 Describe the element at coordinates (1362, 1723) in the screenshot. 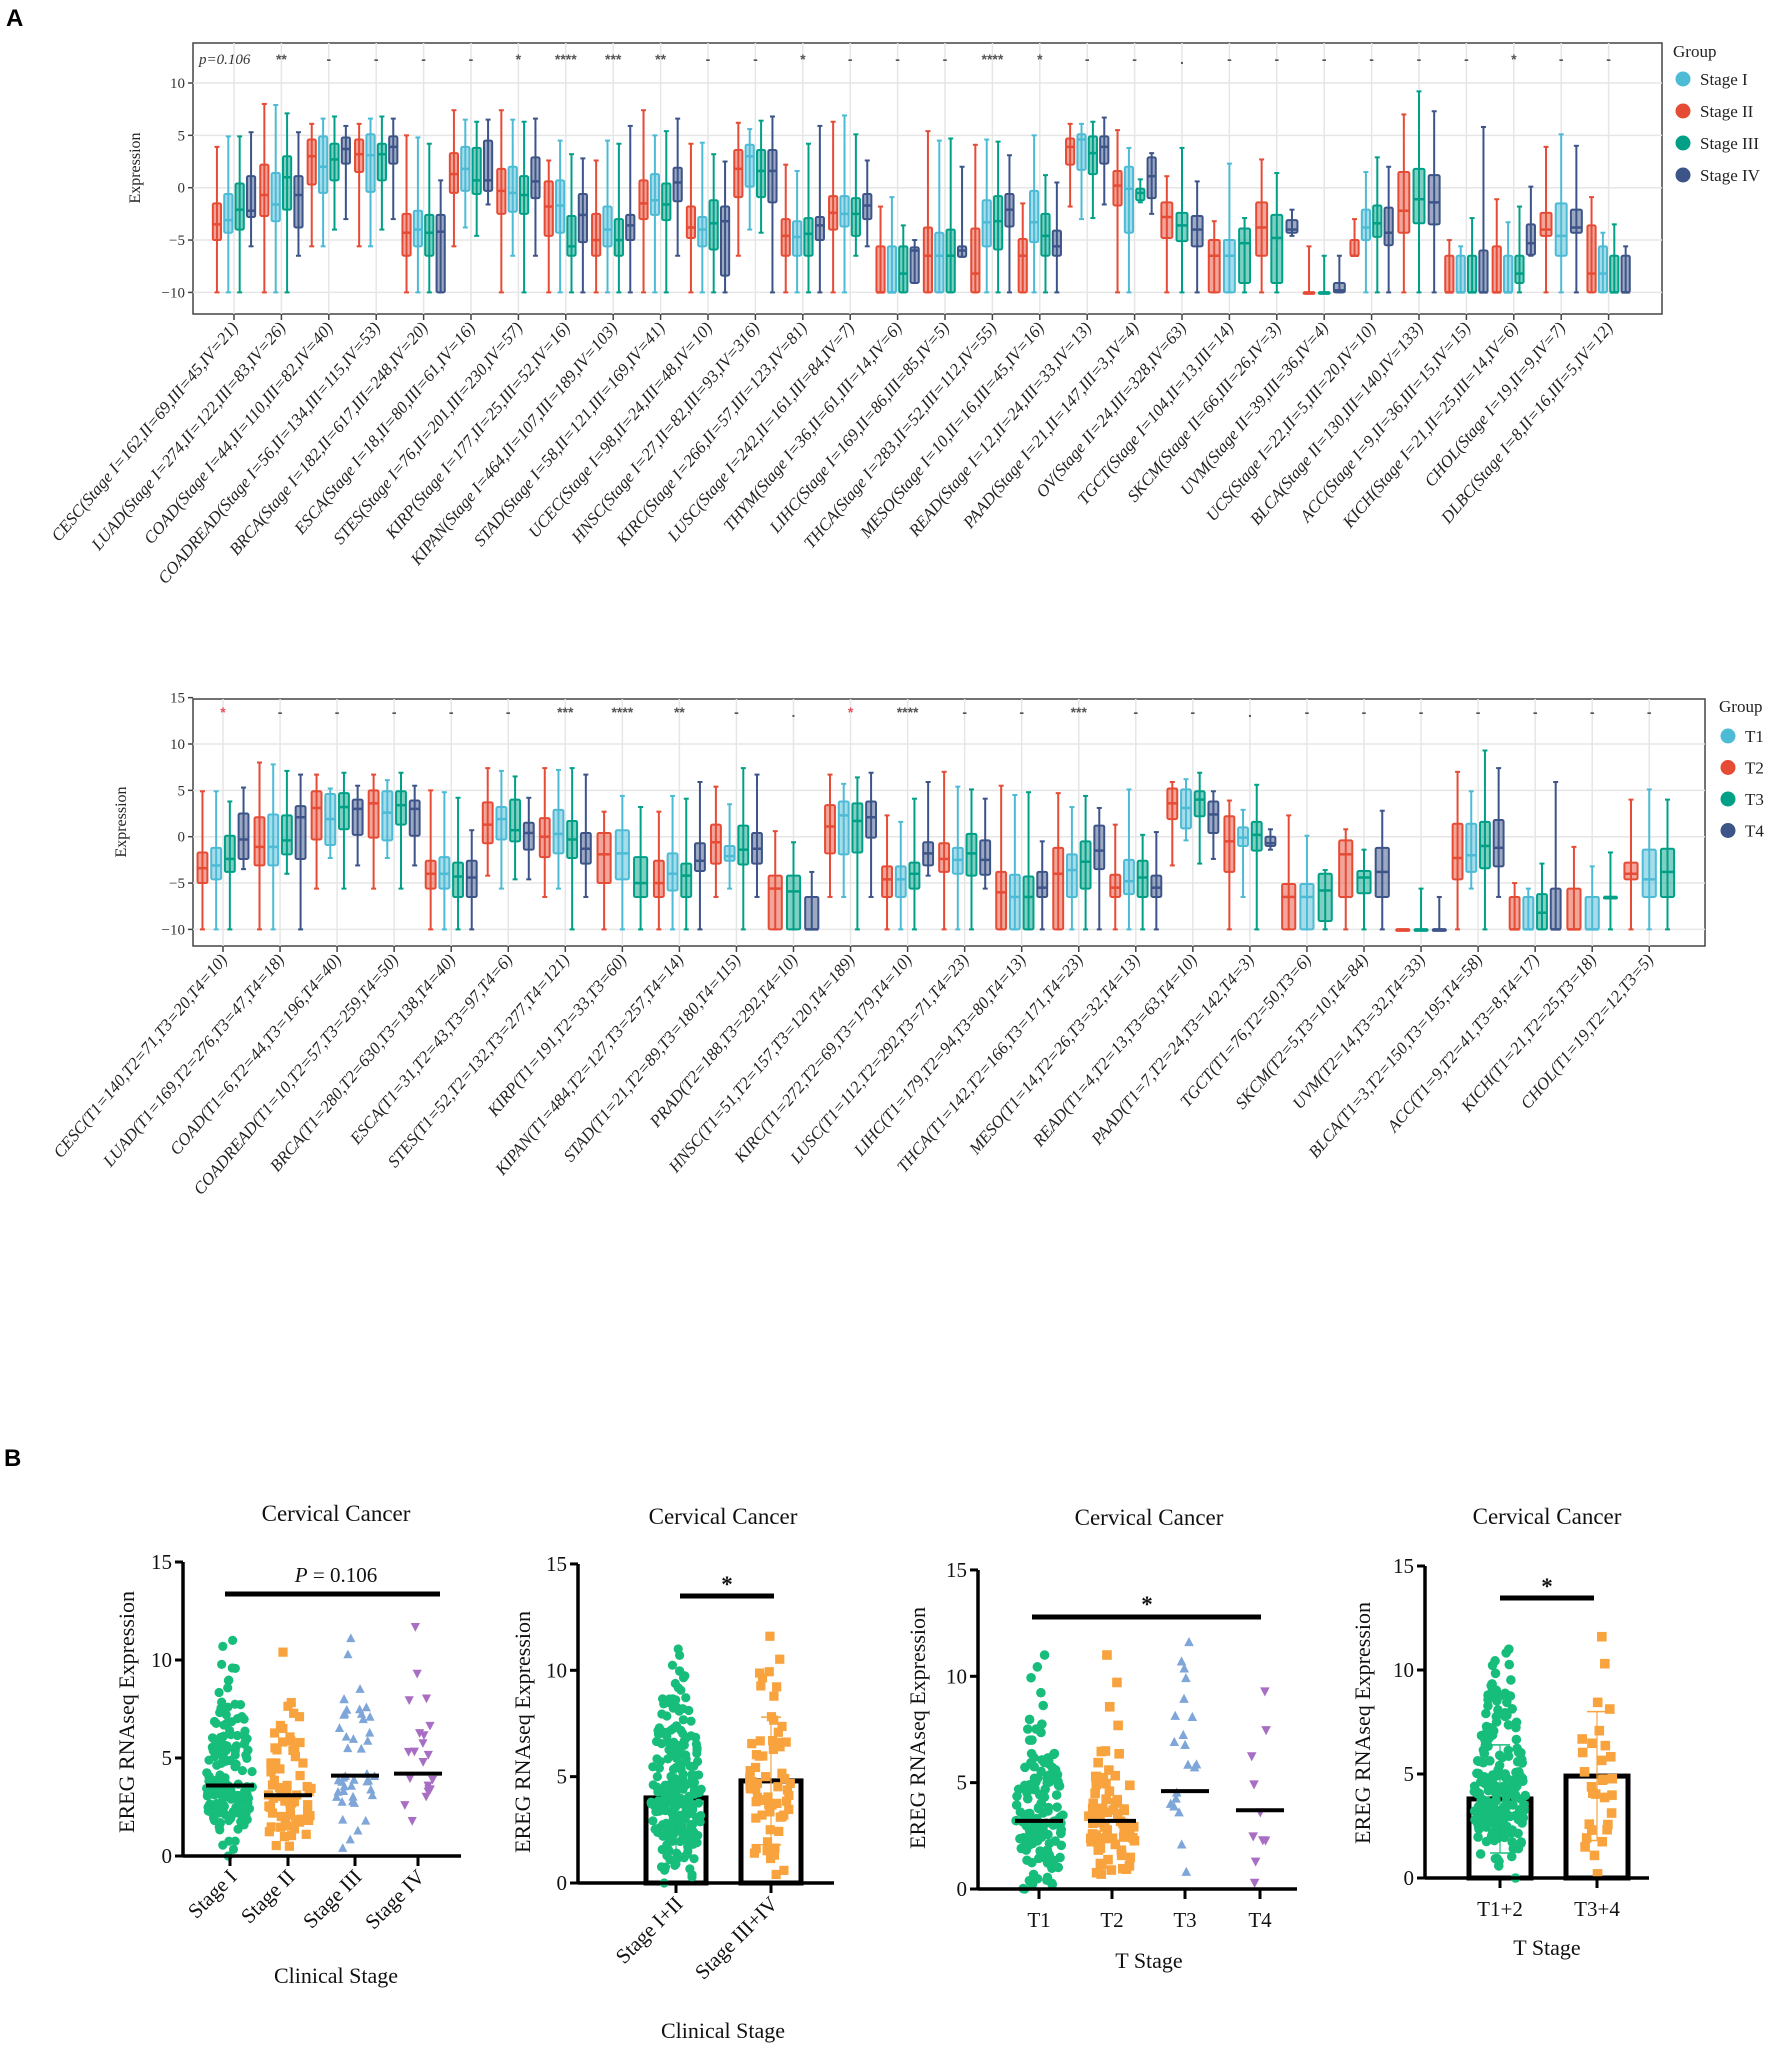

I see `y-axis-label: EREG RNAseq Expression` at that location.